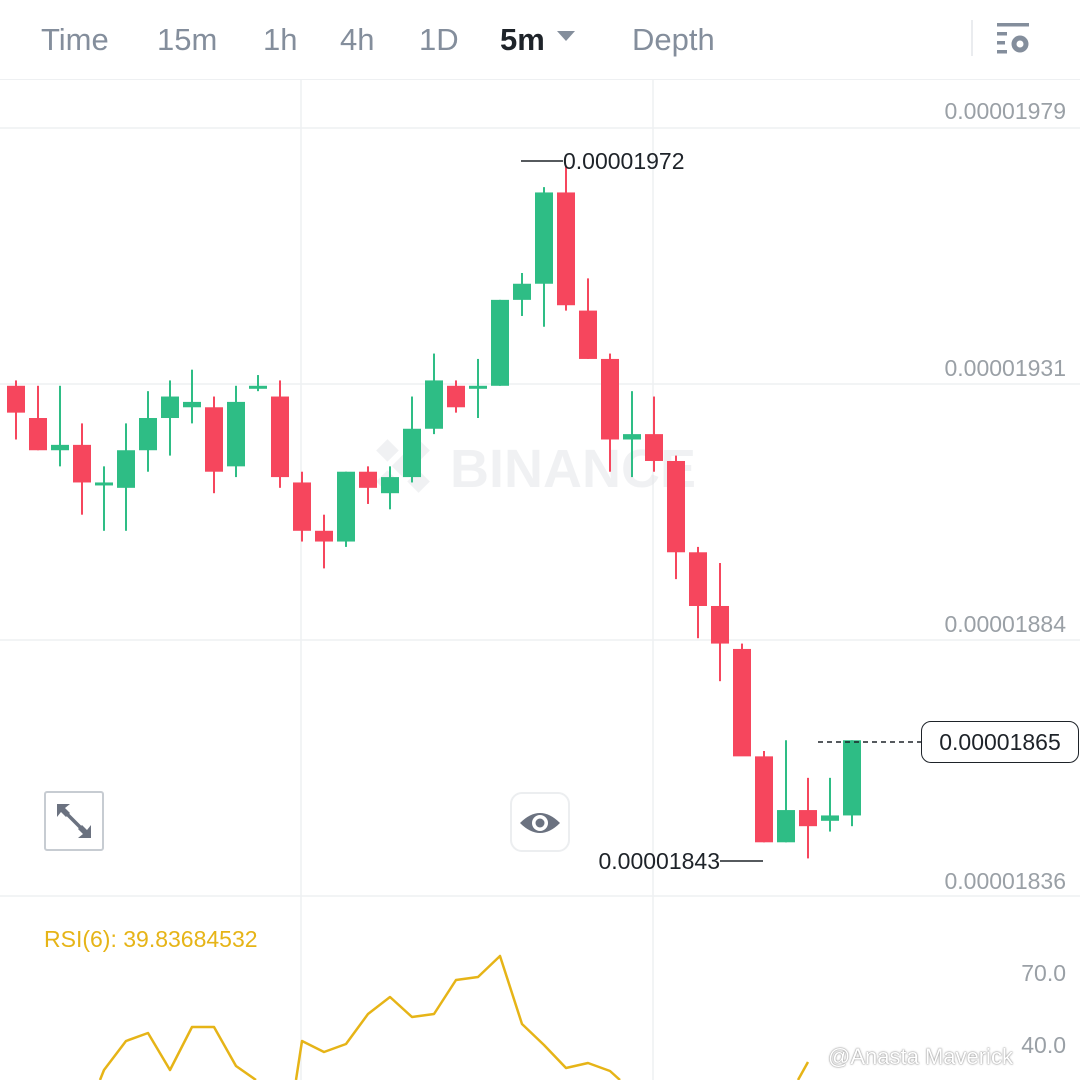 This screenshot has height=1080, width=1080. I want to click on chart-settings-icon, so click(1013, 38).